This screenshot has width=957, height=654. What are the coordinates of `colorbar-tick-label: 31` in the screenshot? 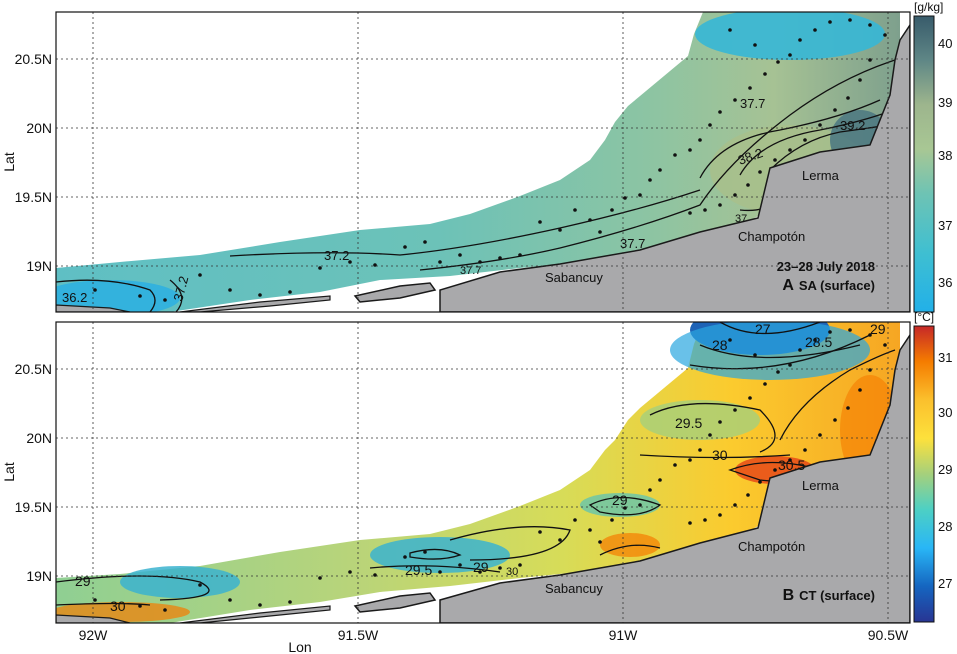 It's located at (945, 357).